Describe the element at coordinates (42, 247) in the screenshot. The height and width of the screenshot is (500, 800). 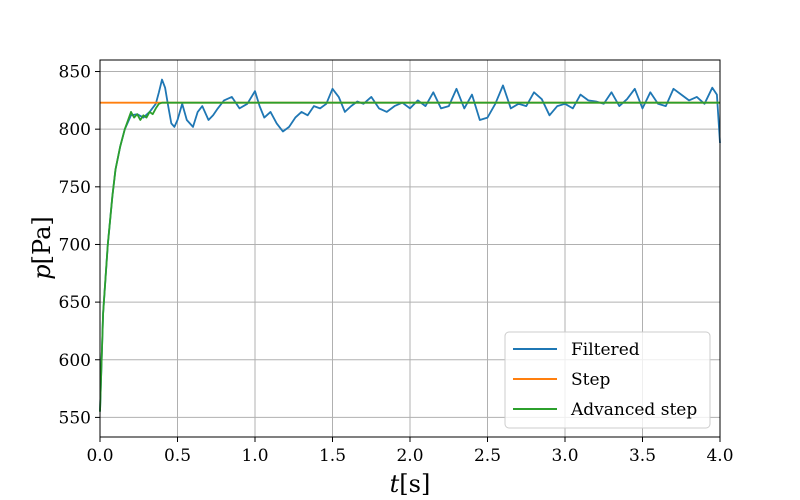
I see `y-axis-label: p[Pa]` at that location.